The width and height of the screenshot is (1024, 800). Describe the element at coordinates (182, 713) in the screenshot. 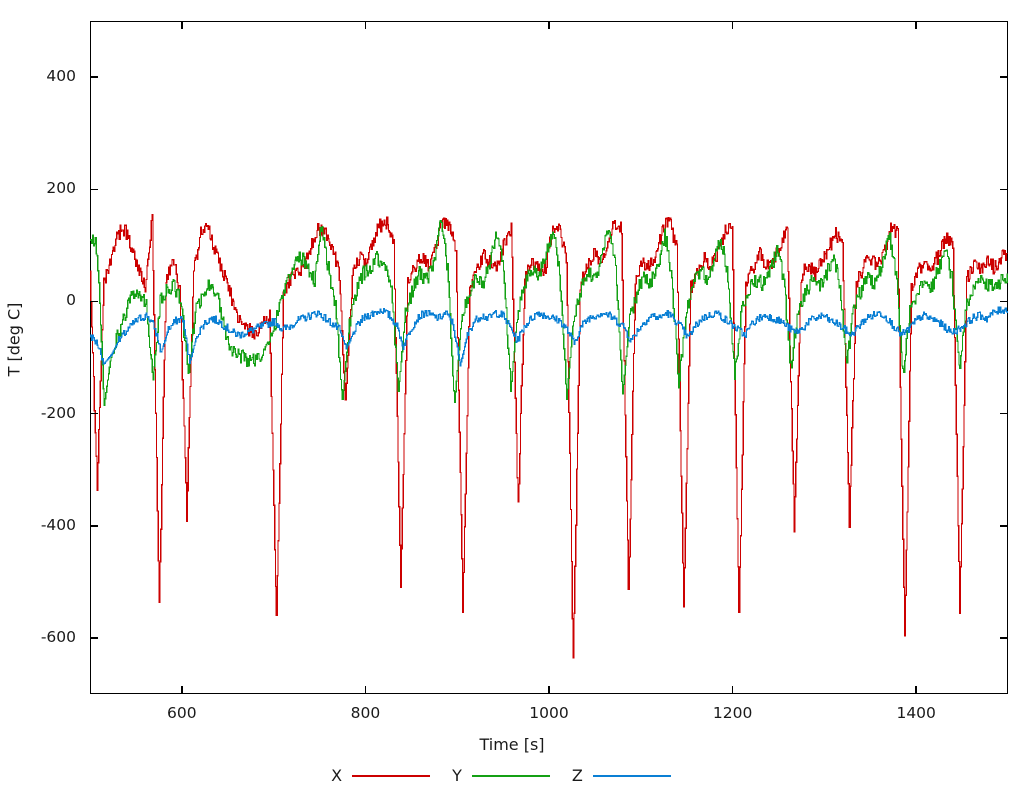

I see `x-tick-label: 600` at that location.